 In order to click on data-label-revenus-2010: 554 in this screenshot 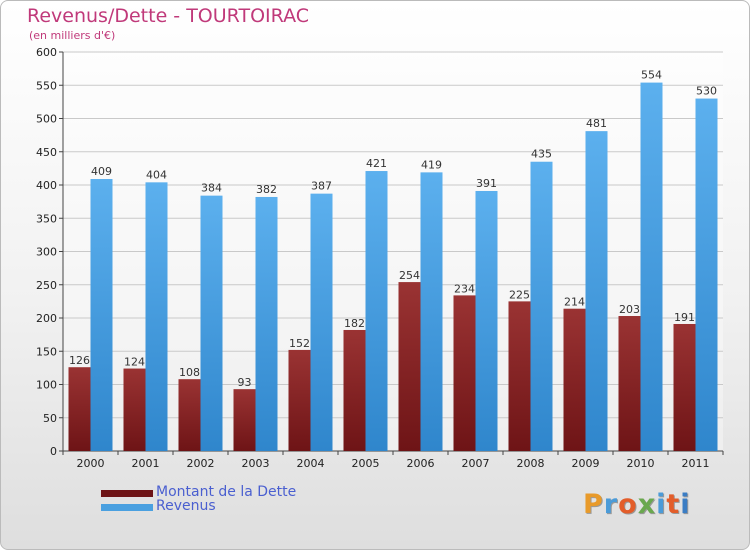, I will do `click(651, 75)`.